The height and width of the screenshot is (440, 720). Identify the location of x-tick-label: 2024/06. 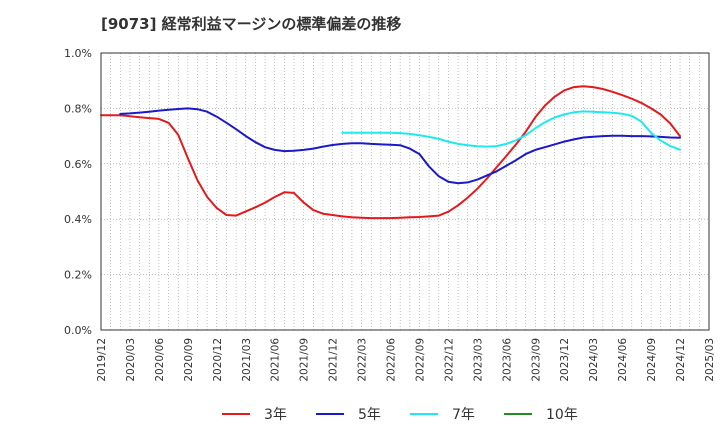
(623, 360).